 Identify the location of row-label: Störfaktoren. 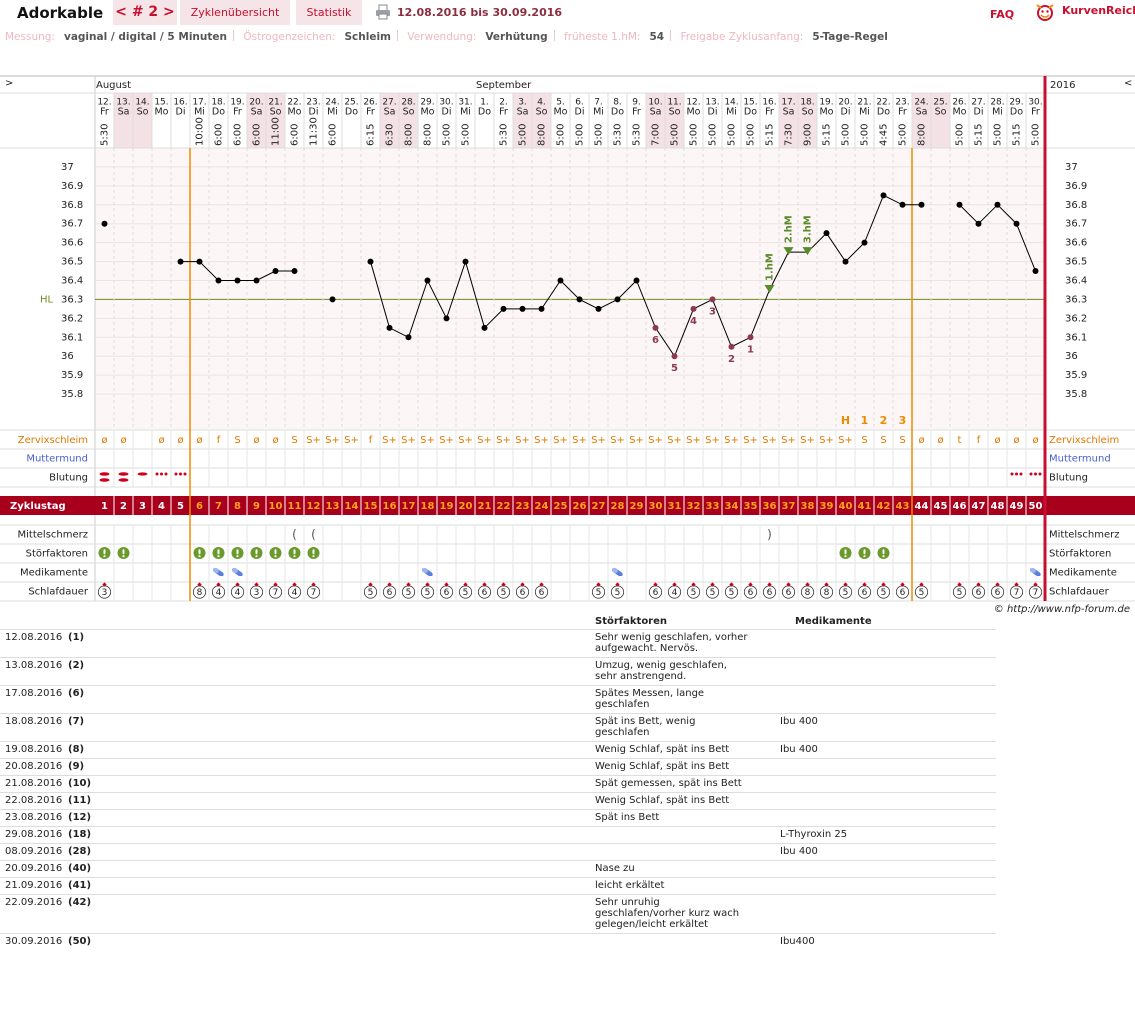
(57, 554).